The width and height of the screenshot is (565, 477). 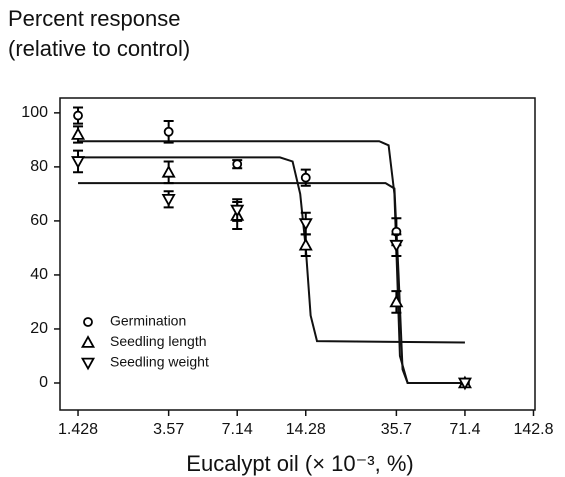 What do you see at coordinates (237, 429) in the screenshot?
I see `x-tick-label: 7.14` at bounding box center [237, 429].